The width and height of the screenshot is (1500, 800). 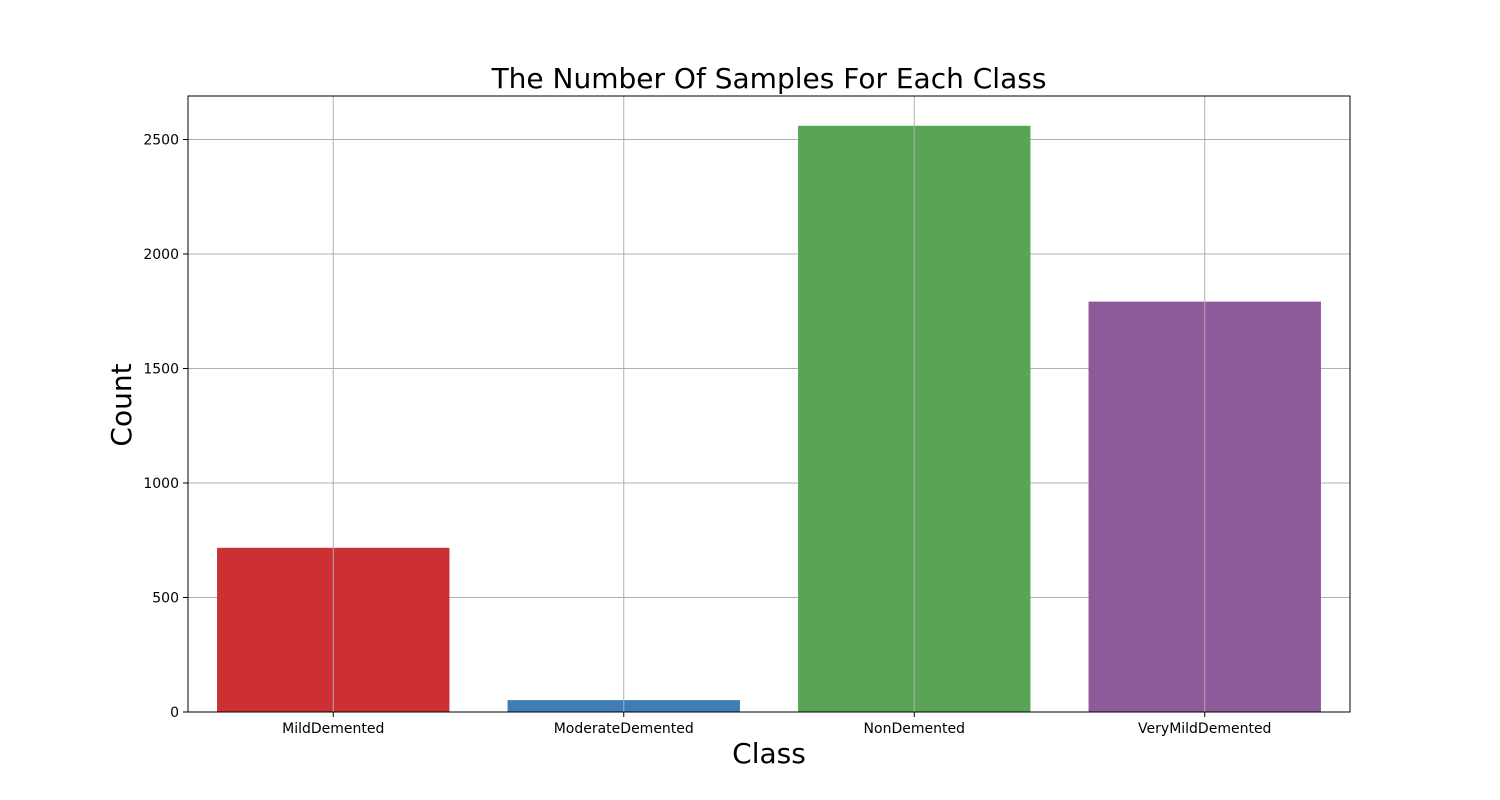 I want to click on x-tick-label: ModerateDemented, so click(x=624, y=729).